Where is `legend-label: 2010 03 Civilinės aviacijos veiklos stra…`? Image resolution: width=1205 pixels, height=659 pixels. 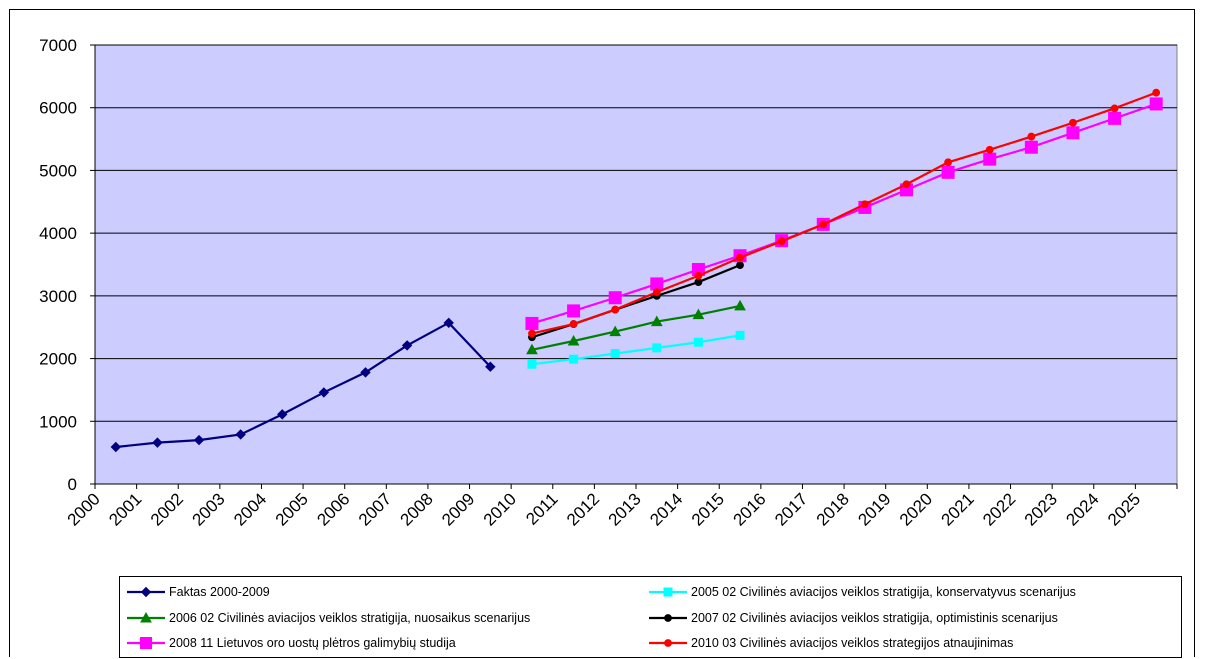
legend-label: 2010 03 Civilinės aviacijos veiklos stra… is located at coordinates (852, 643).